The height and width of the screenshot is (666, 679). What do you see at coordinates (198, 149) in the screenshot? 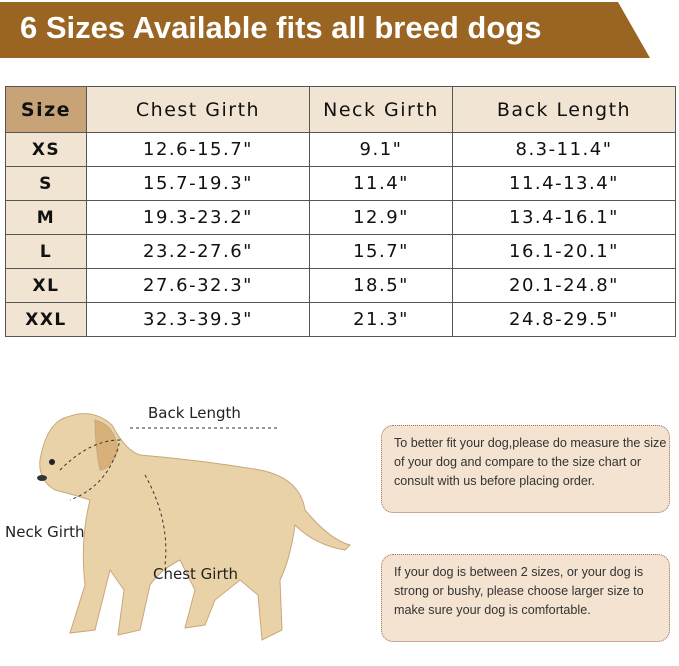
I see `chest-cell: 12.6-15.7"` at bounding box center [198, 149].